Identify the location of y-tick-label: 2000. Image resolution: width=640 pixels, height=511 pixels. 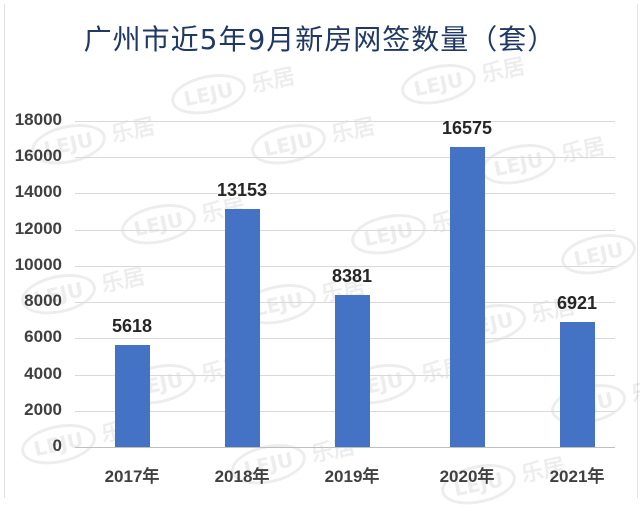
(43, 409).